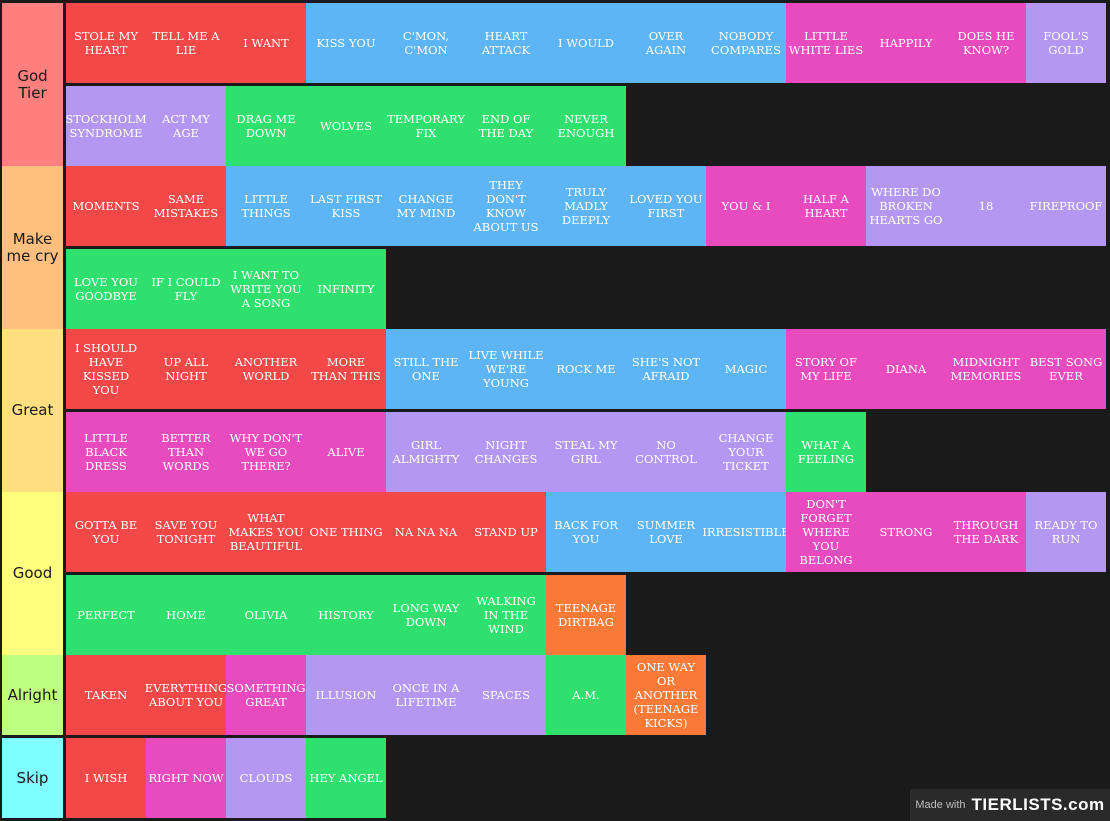  I want to click on song-tile: THEY DON'T KNOW ABOUT US, so click(506, 206).